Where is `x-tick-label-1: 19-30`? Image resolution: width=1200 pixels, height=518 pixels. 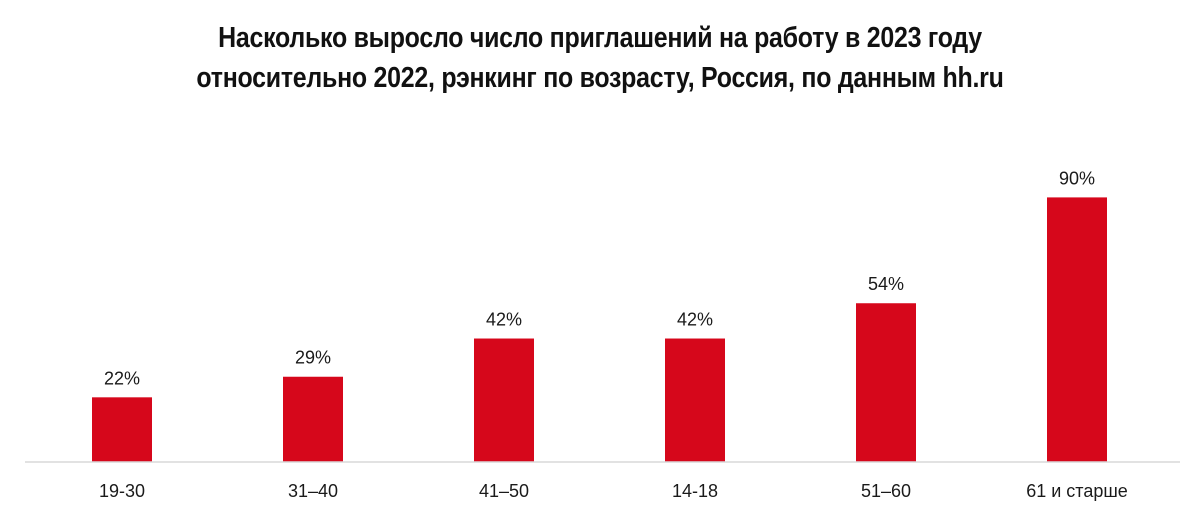 x-tick-label-1: 19-30 is located at coordinates (122, 491).